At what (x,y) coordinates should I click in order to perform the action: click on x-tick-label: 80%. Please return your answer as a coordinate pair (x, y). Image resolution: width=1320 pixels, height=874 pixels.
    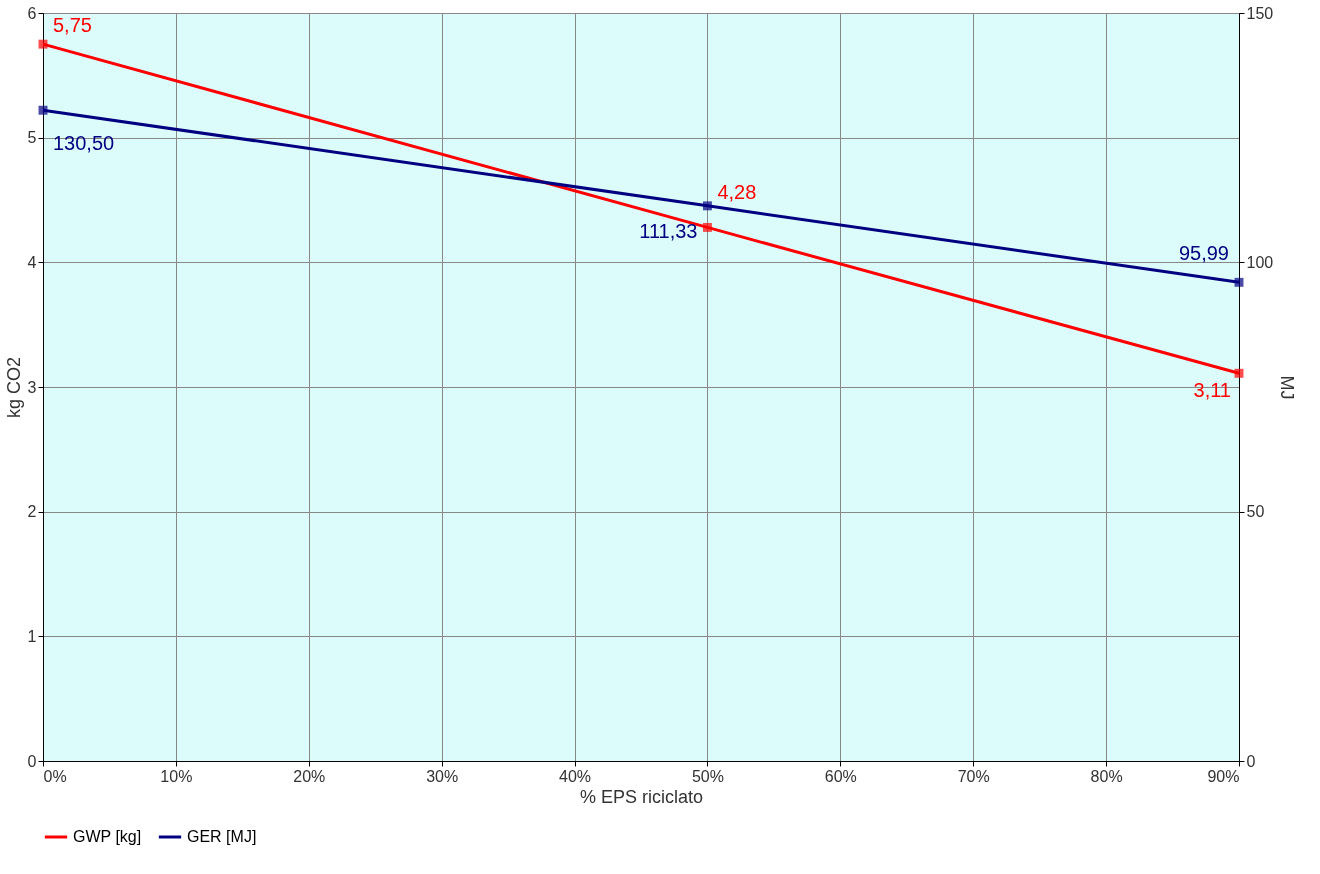
    Looking at the image, I should click on (1106, 776).